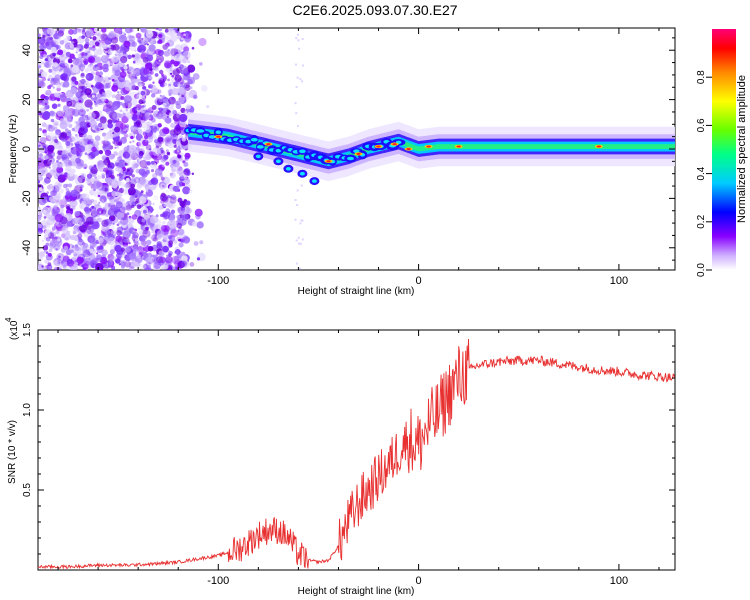 Image resolution: width=750 pixels, height=600 pixels. Describe the element at coordinates (8, 319) in the screenshot. I see `scale-exponent: 4` at that location.